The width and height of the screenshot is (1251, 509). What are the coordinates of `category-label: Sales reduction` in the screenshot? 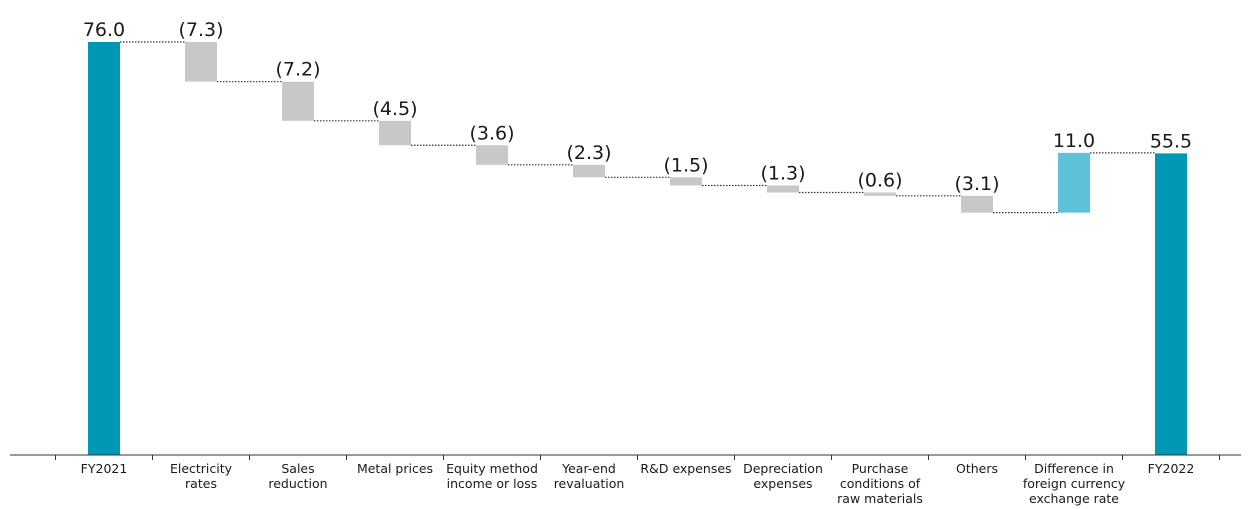 It's located at (297, 476).